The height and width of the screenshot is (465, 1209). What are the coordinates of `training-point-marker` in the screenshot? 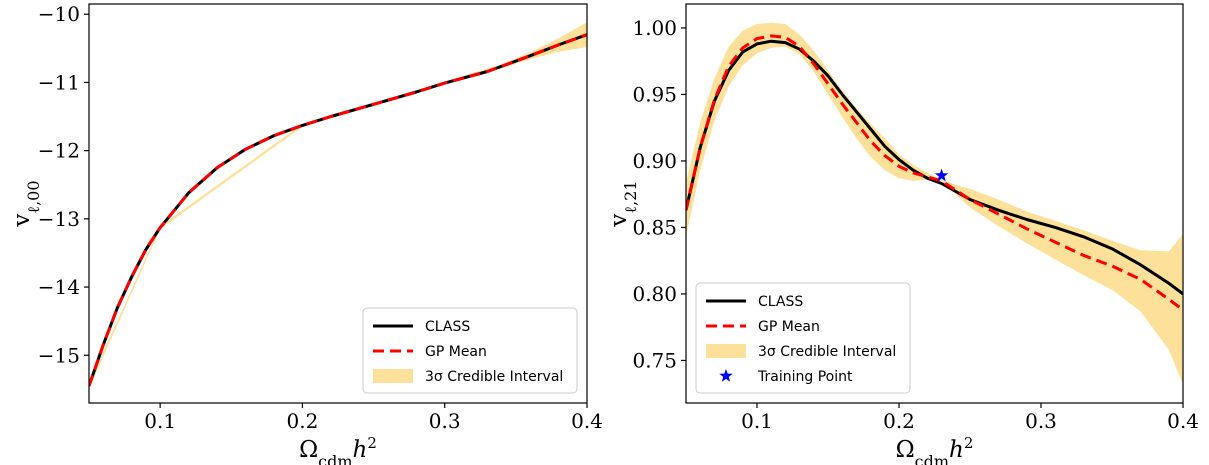 It's located at (941, 175).